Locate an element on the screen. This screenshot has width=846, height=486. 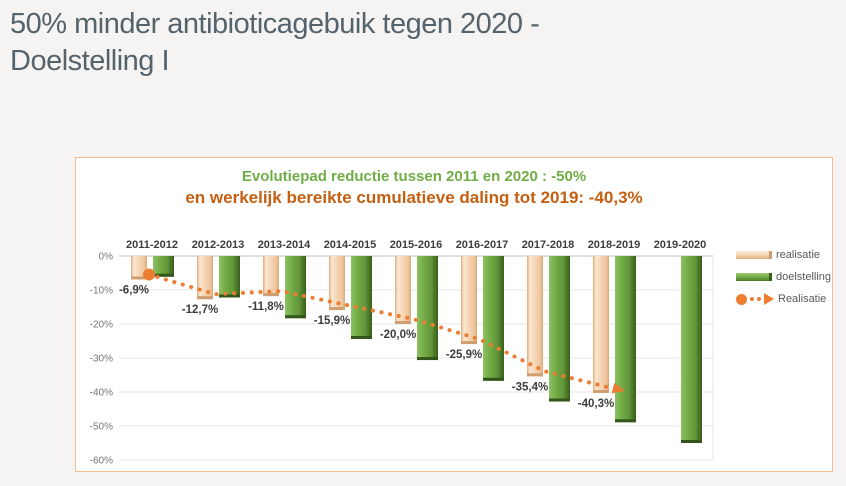
legend-item-realisatie: realisatie is located at coordinates (783, 255).